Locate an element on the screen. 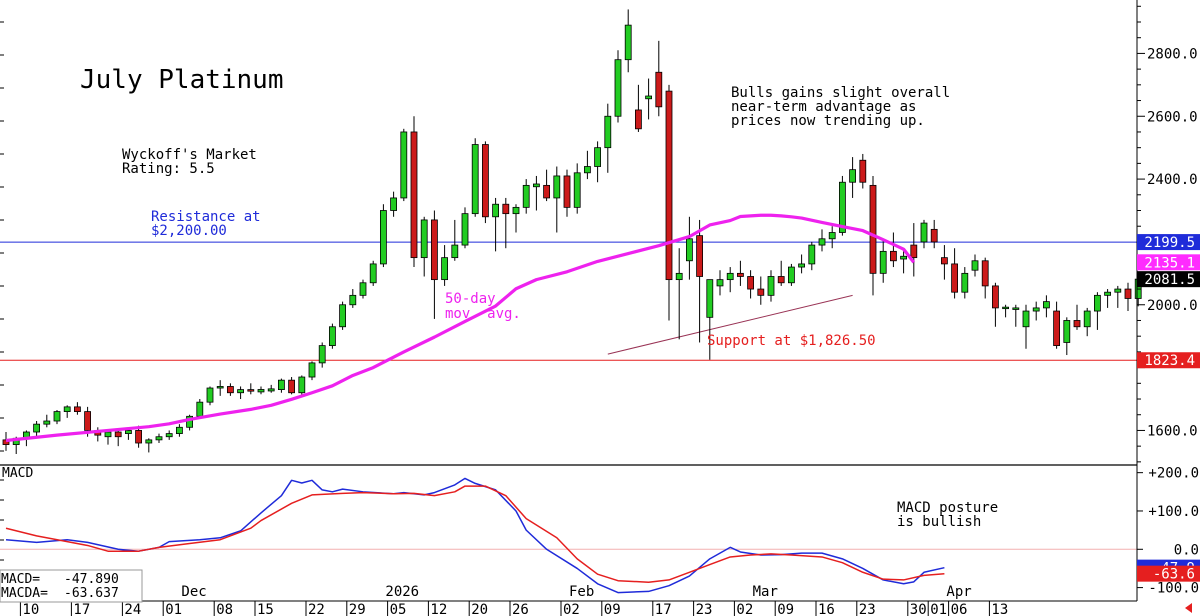 The width and height of the screenshot is (1200, 616). macd-flag is located at coordinates (1168, 573).